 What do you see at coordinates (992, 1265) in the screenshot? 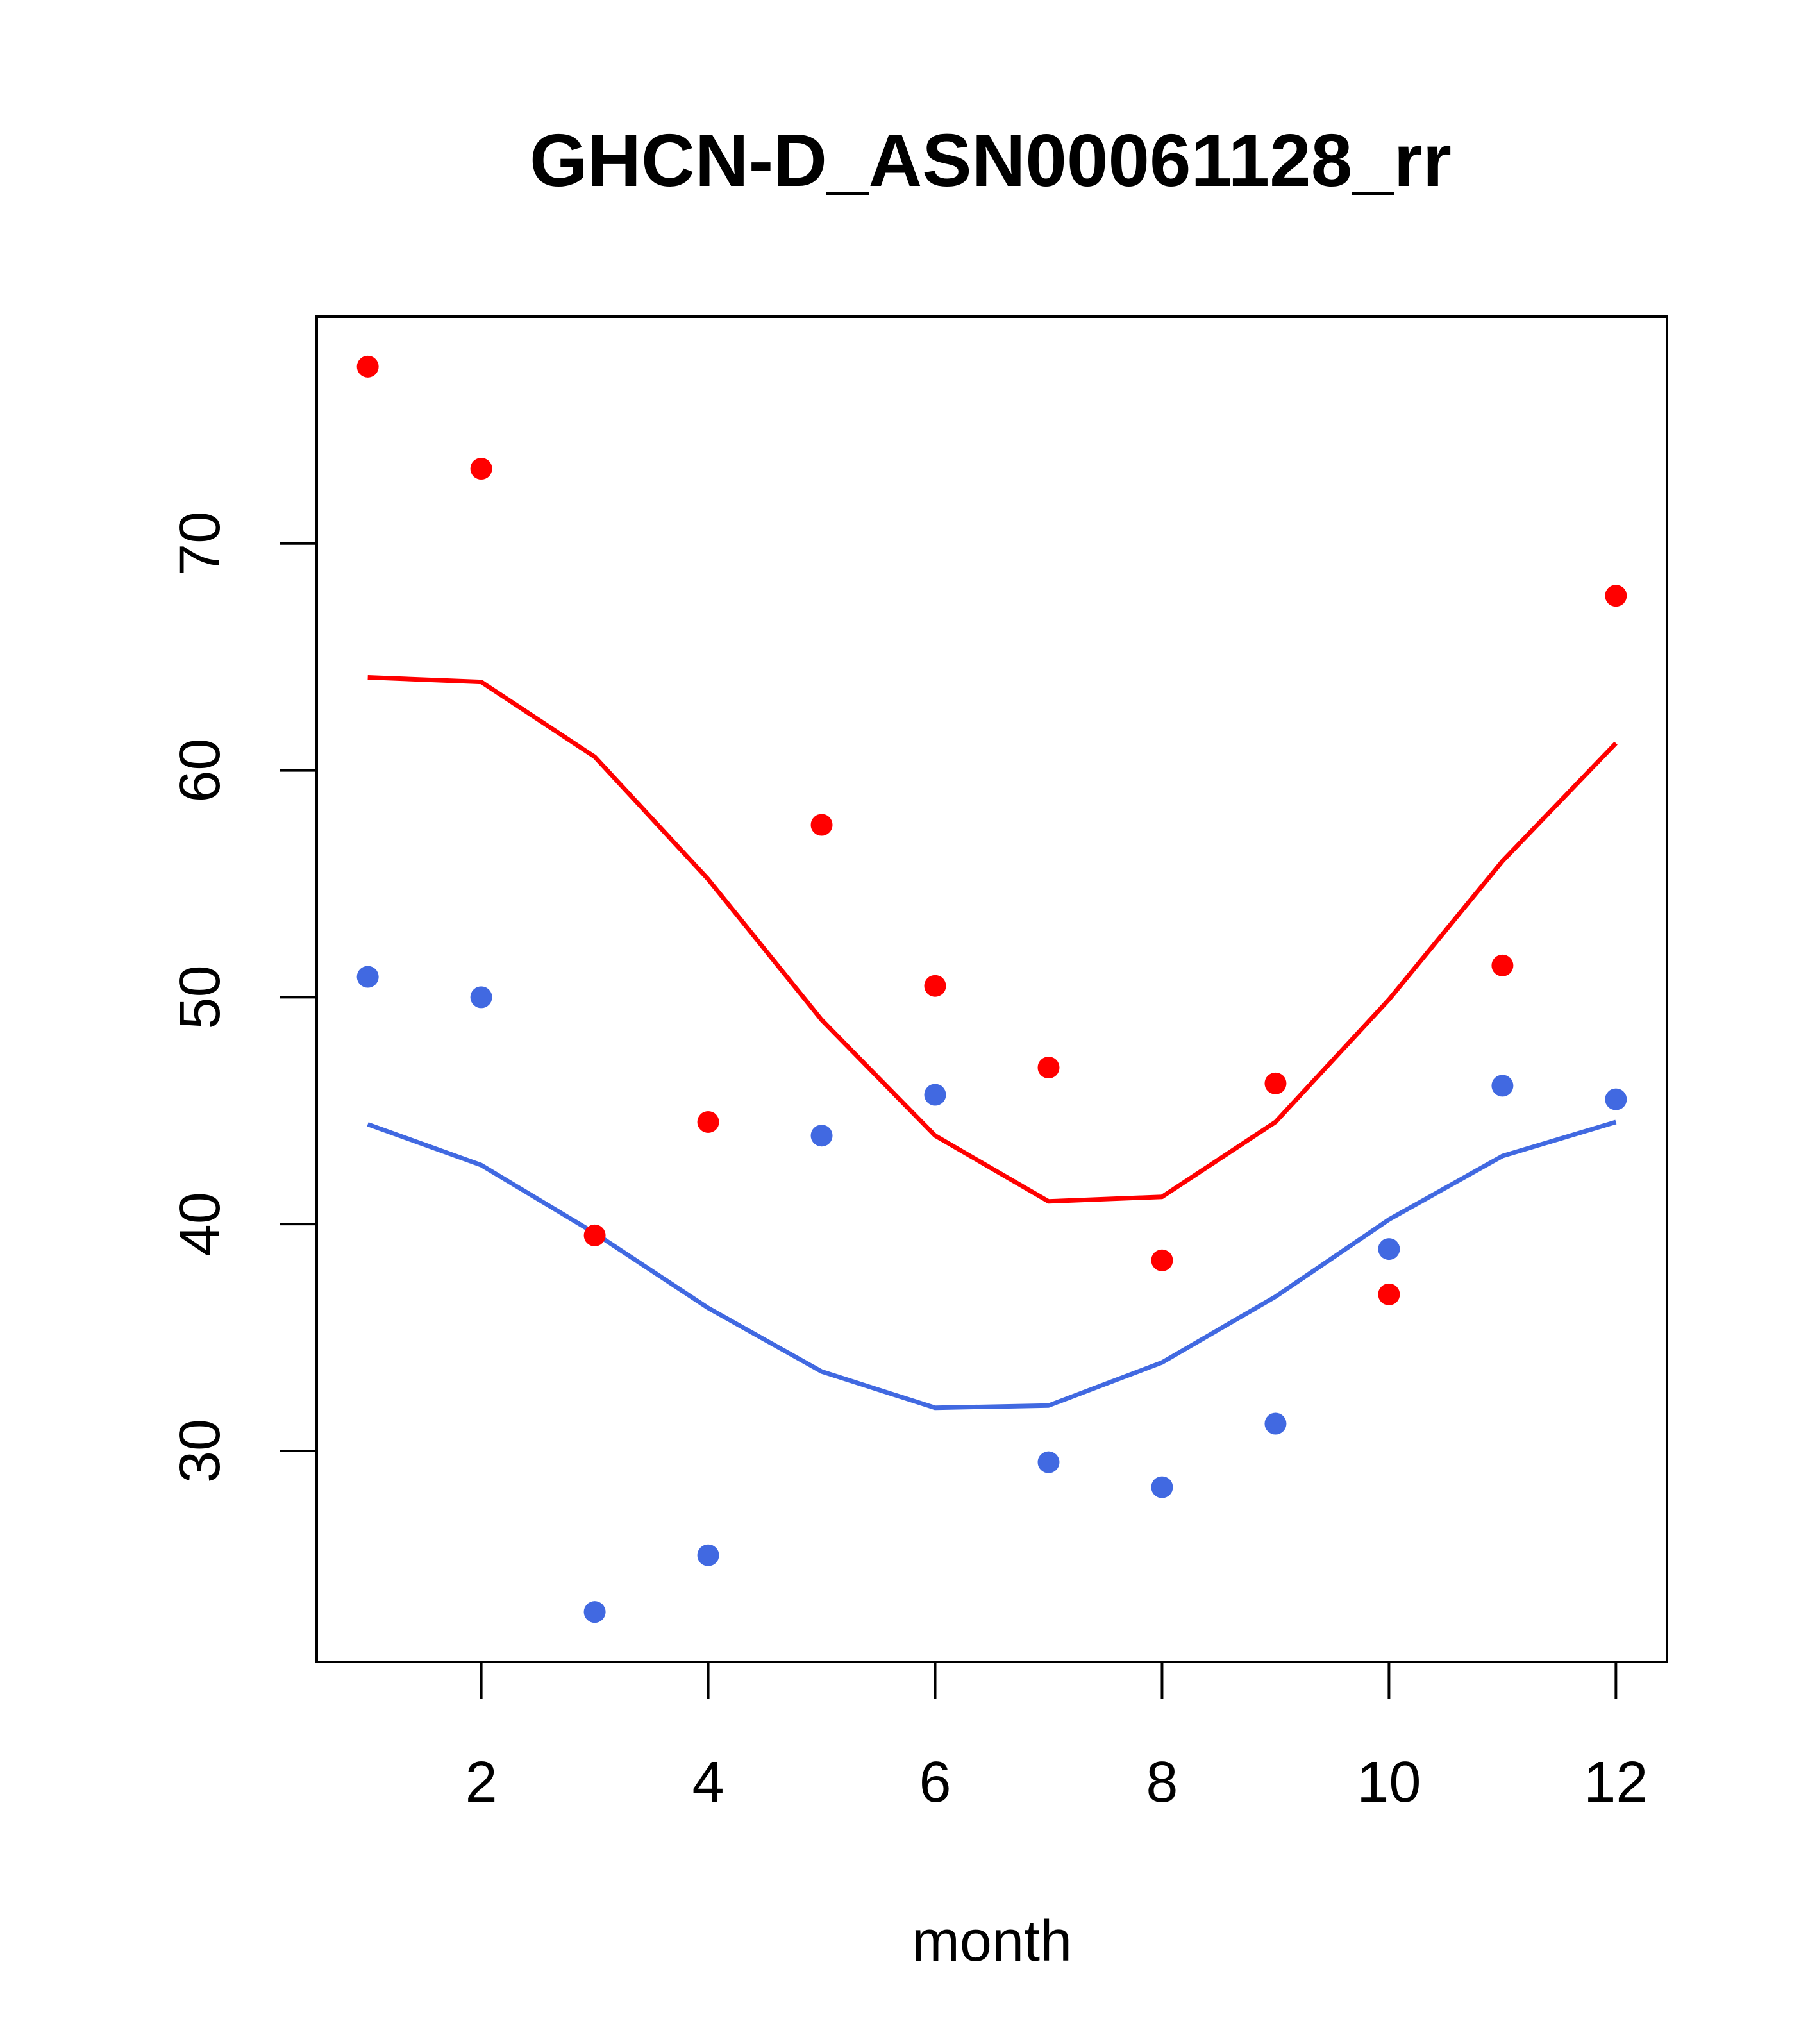
I see `series-2-line` at bounding box center [992, 1265].